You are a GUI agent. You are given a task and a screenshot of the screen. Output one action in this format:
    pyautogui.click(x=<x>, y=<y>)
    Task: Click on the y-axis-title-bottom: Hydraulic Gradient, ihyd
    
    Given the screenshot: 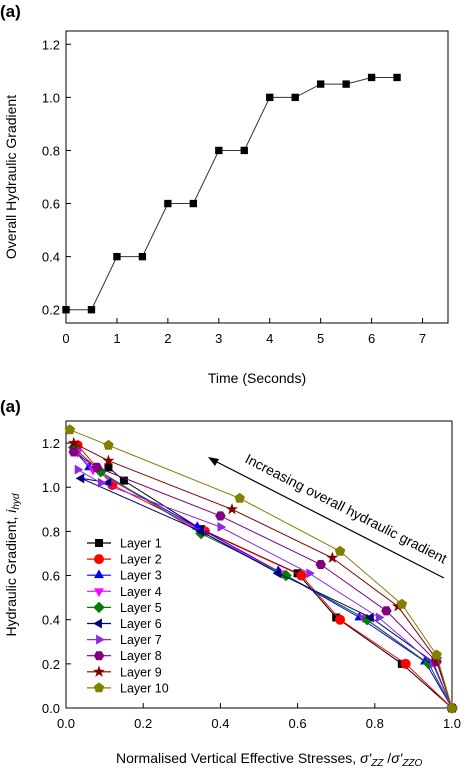 What is the action you would take?
    pyautogui.click(x=12, y=564)
    